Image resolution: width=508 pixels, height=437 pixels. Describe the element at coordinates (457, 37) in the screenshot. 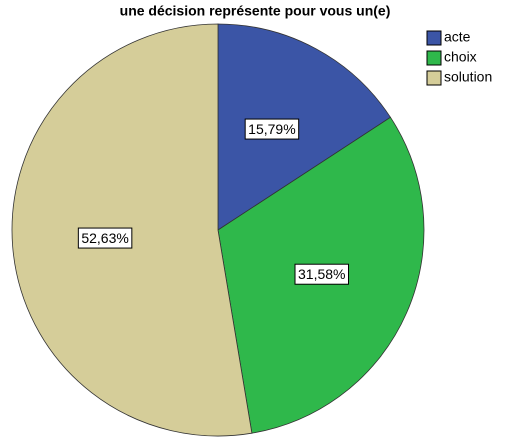

I see `legend-label: acte` at that location.